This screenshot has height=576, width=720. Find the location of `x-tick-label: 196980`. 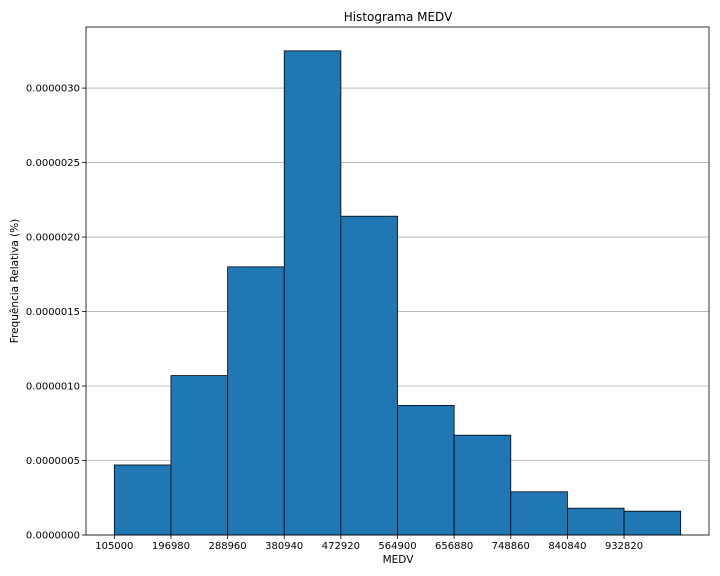

x-tick-label: 196980 is located at coordinates (171, 546).